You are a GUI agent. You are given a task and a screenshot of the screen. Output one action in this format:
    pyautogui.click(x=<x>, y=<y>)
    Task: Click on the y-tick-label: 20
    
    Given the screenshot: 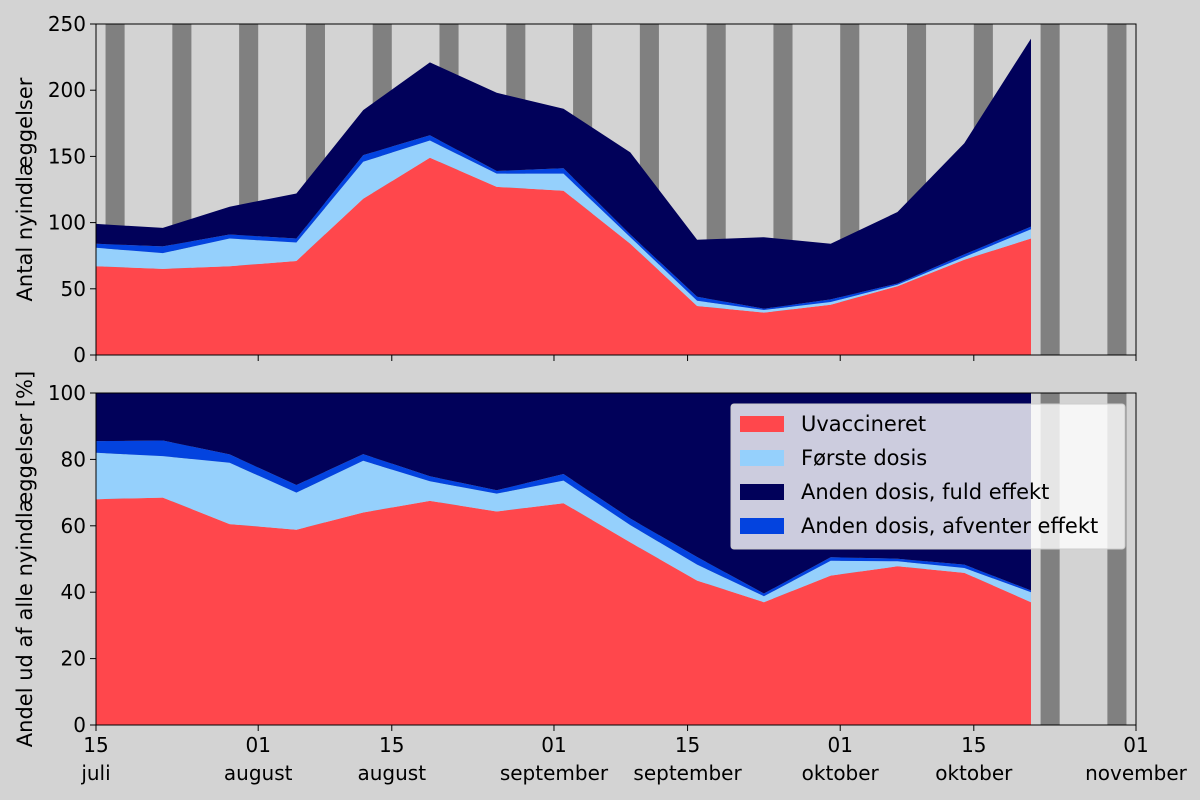 What is the action you would take?
    pyautogui.click(x=73, y=659)
    